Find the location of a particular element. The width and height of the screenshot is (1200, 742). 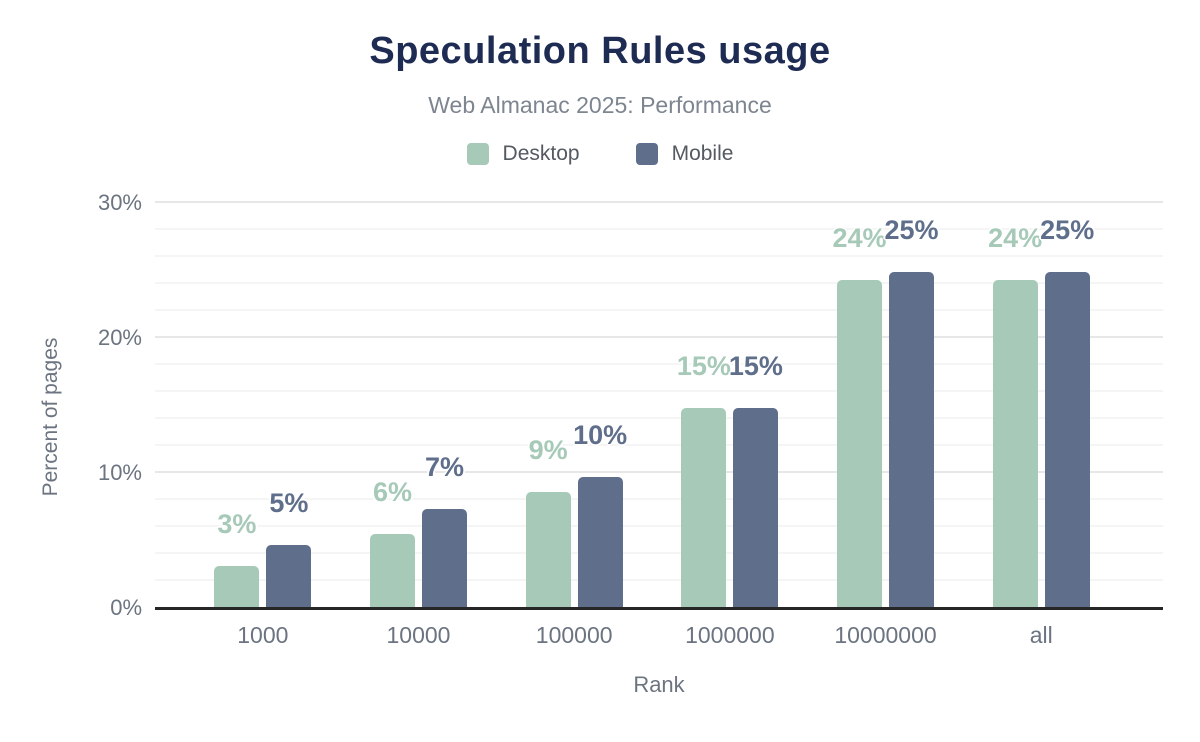

bar-desktop-1000000: 15% is located at coordinates (704, 479).